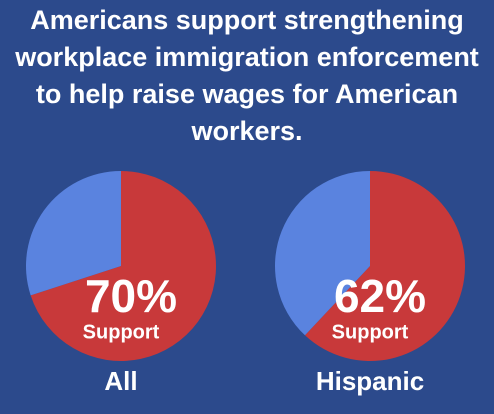 The height and width of the screenshot is (414, 494). I want to click on pie-title: All, so click(120, 381).